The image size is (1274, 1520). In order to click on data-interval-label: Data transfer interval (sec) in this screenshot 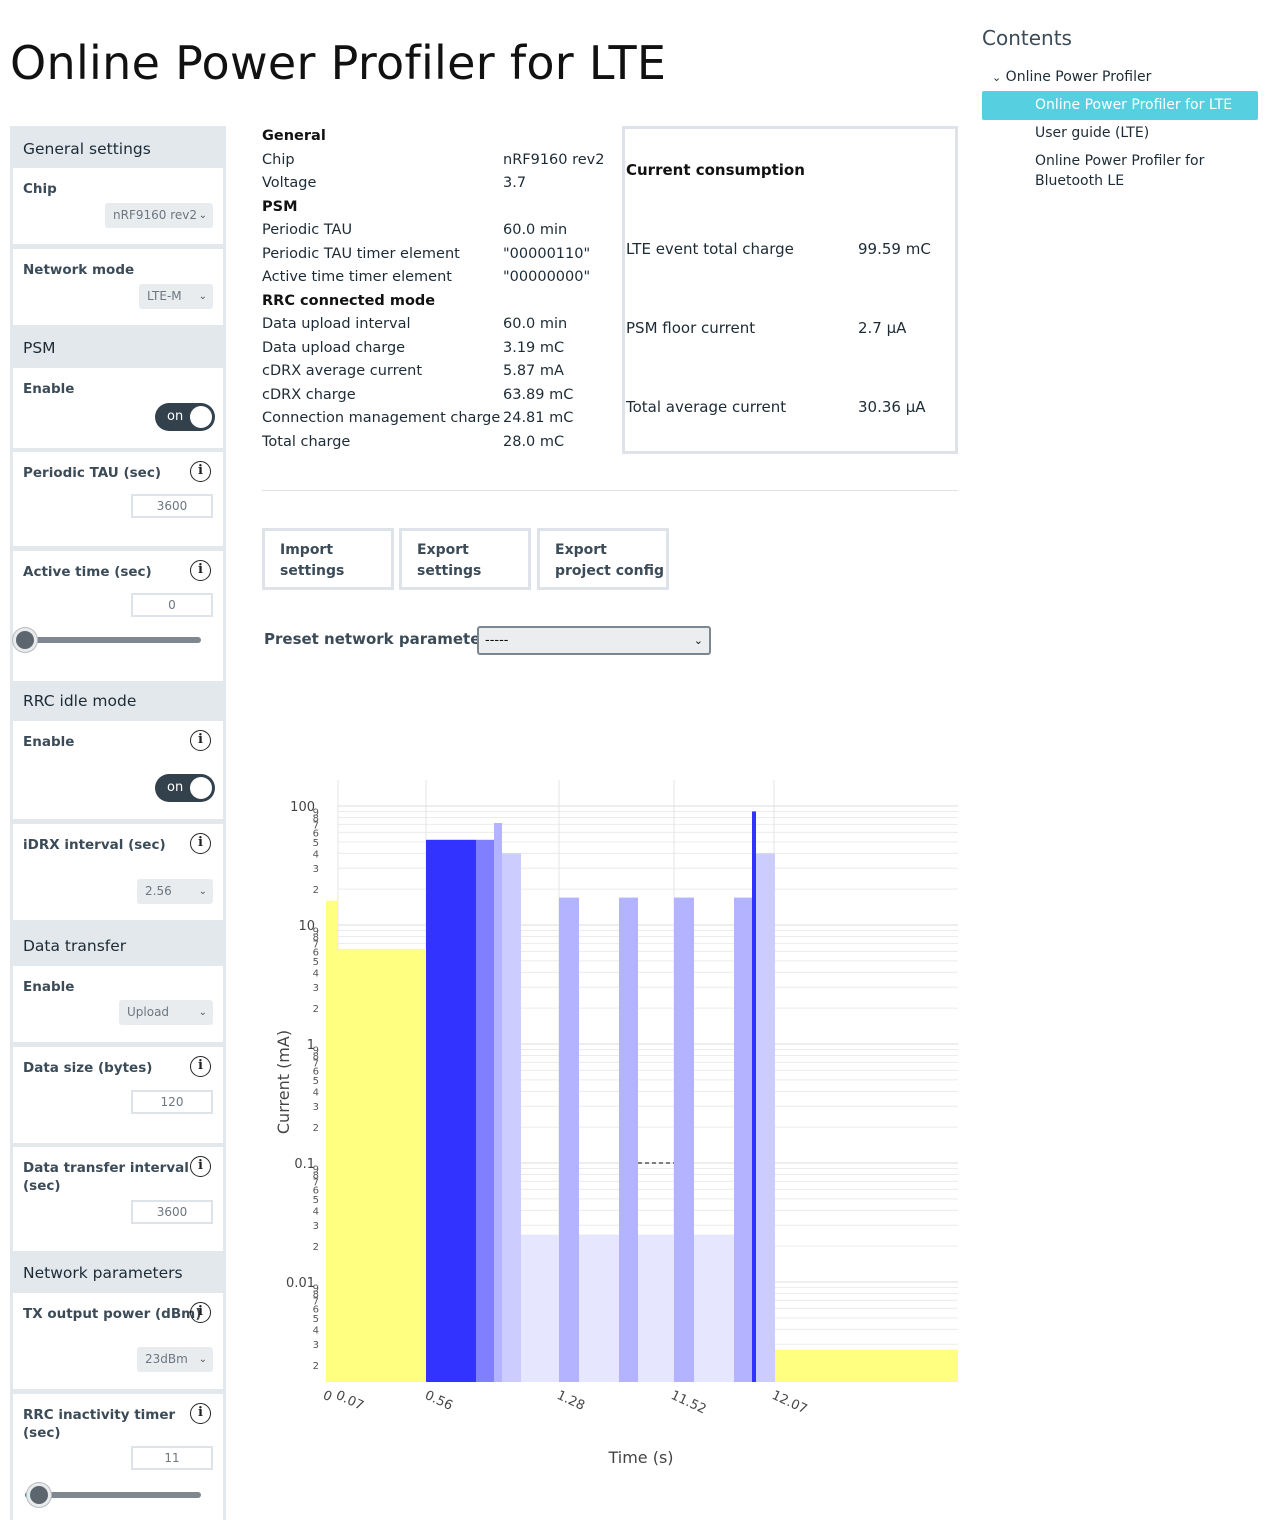, I will do `click(106, 1177)`.